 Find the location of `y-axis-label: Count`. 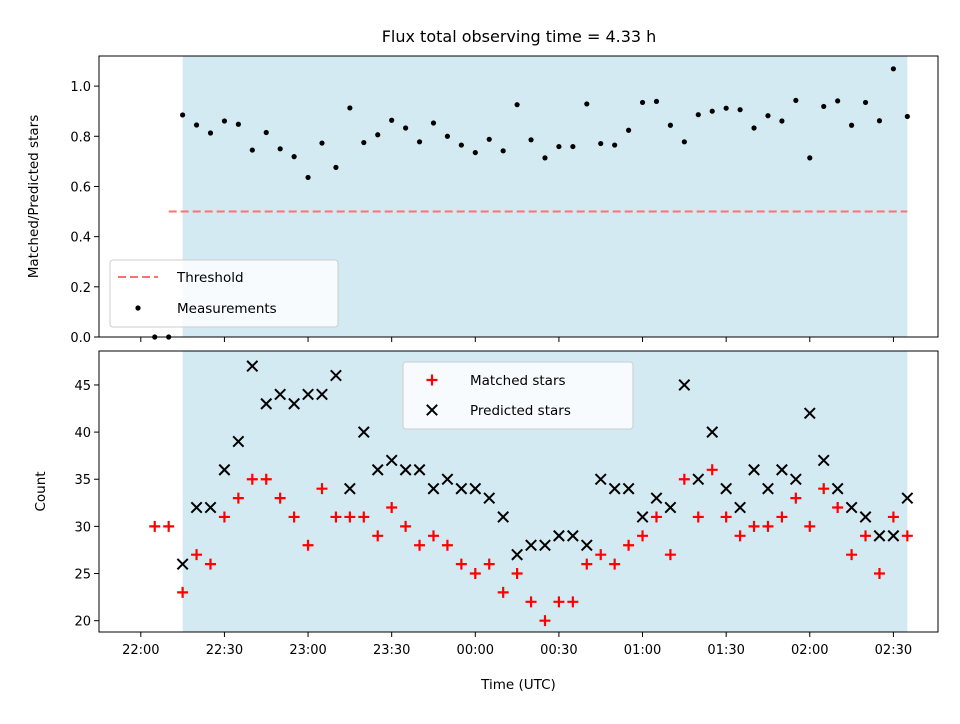

y-axis-label: Count is located at coordinates (41, 491).